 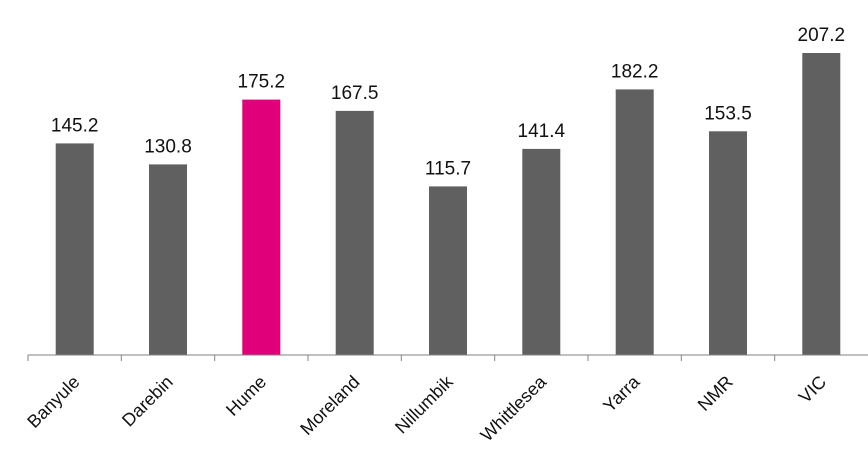 I want to click on bar-nmr, so click(x=728, y=243).